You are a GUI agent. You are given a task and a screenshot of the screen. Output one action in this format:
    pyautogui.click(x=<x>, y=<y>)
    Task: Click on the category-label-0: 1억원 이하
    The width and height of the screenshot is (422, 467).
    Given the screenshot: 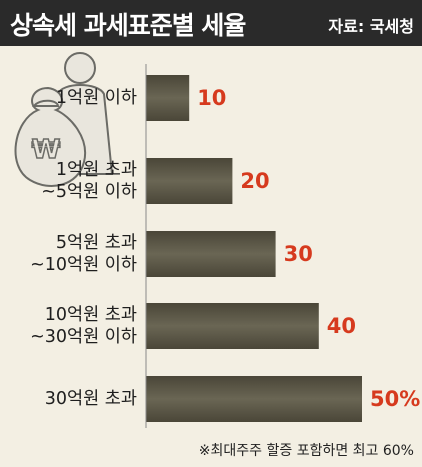 What is the action you would take?
    pyautogui.click(x=68, y=98)
    